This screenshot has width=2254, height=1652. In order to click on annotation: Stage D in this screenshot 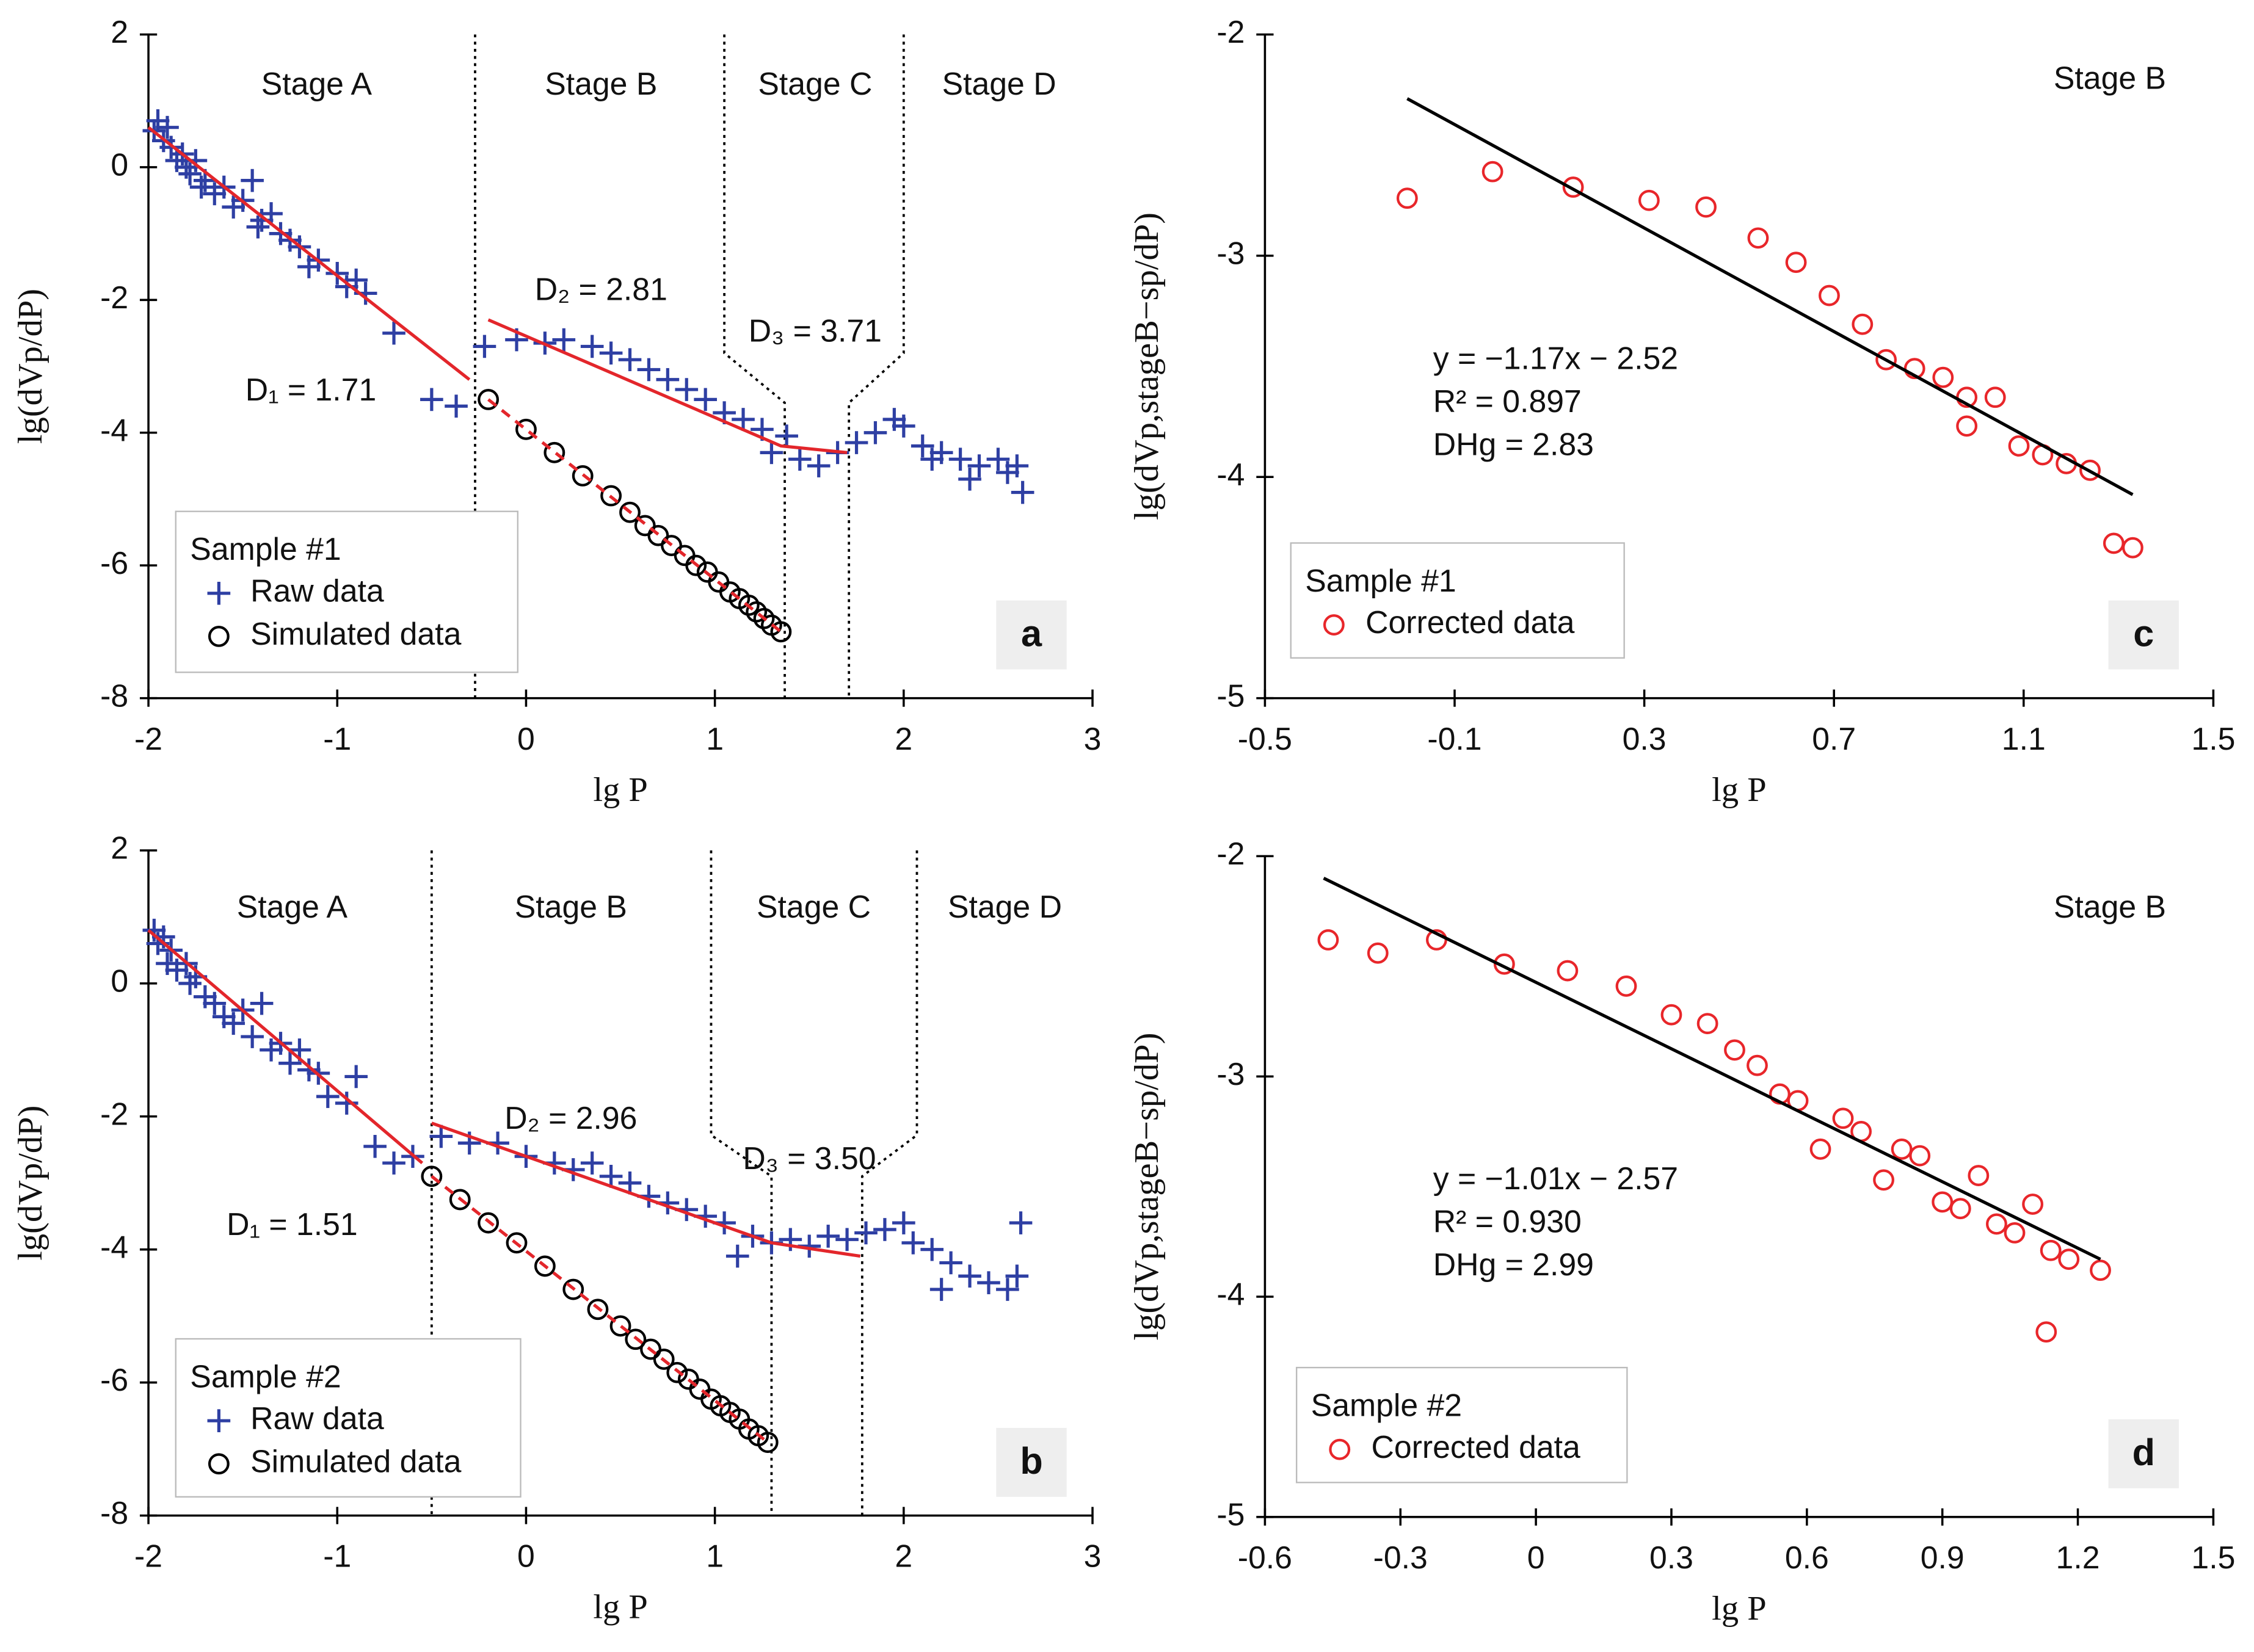, I will do `click(999, 83)`.